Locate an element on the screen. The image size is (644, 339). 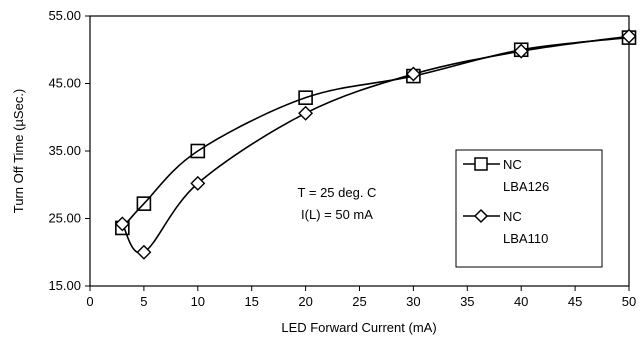
x-tick-label: 30 is located at coordinates (413, 301).